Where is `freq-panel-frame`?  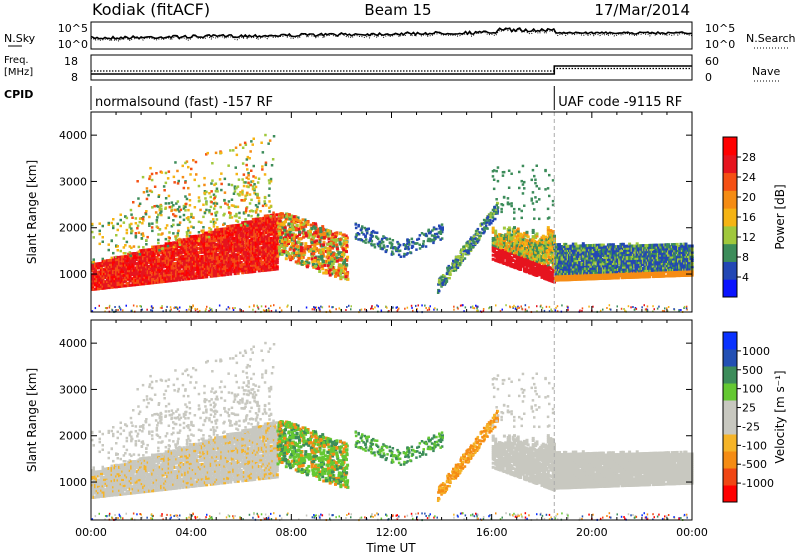
freq-panel-frame is located at coordinates (391, 67).